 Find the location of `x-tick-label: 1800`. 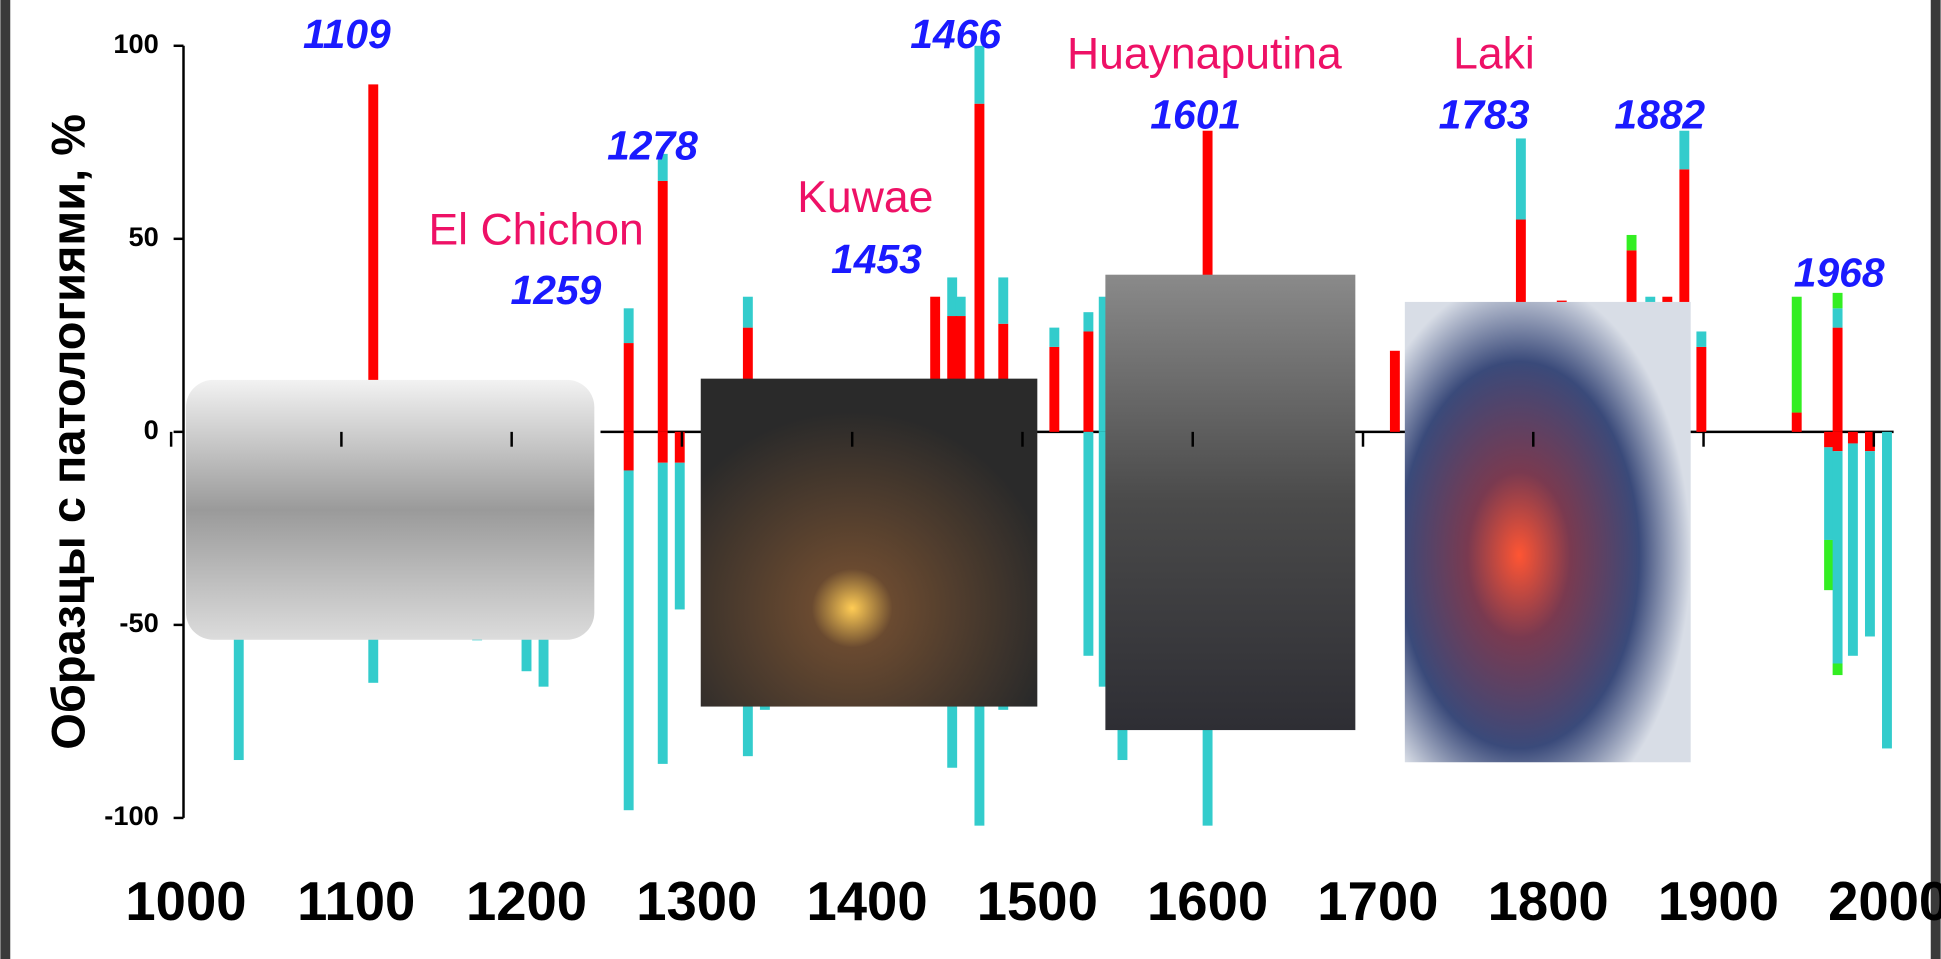

x-tick-label: 1800 is located at coordinates (1548, 901).